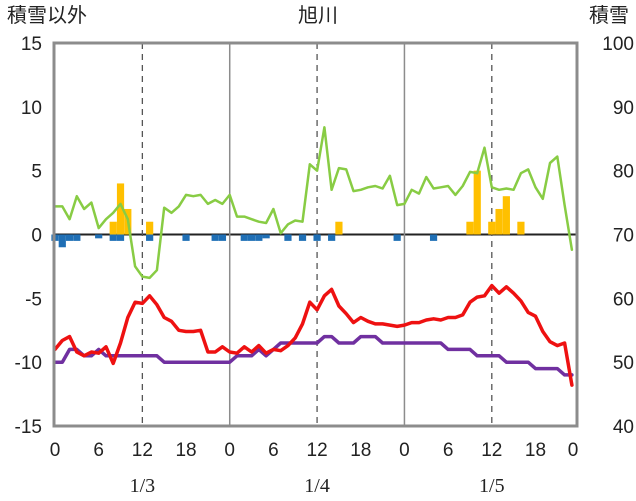 Image resolution: width=636 pixels, height=501 pixels. I want to click on right-tick-label: 90, so click(623, 108).